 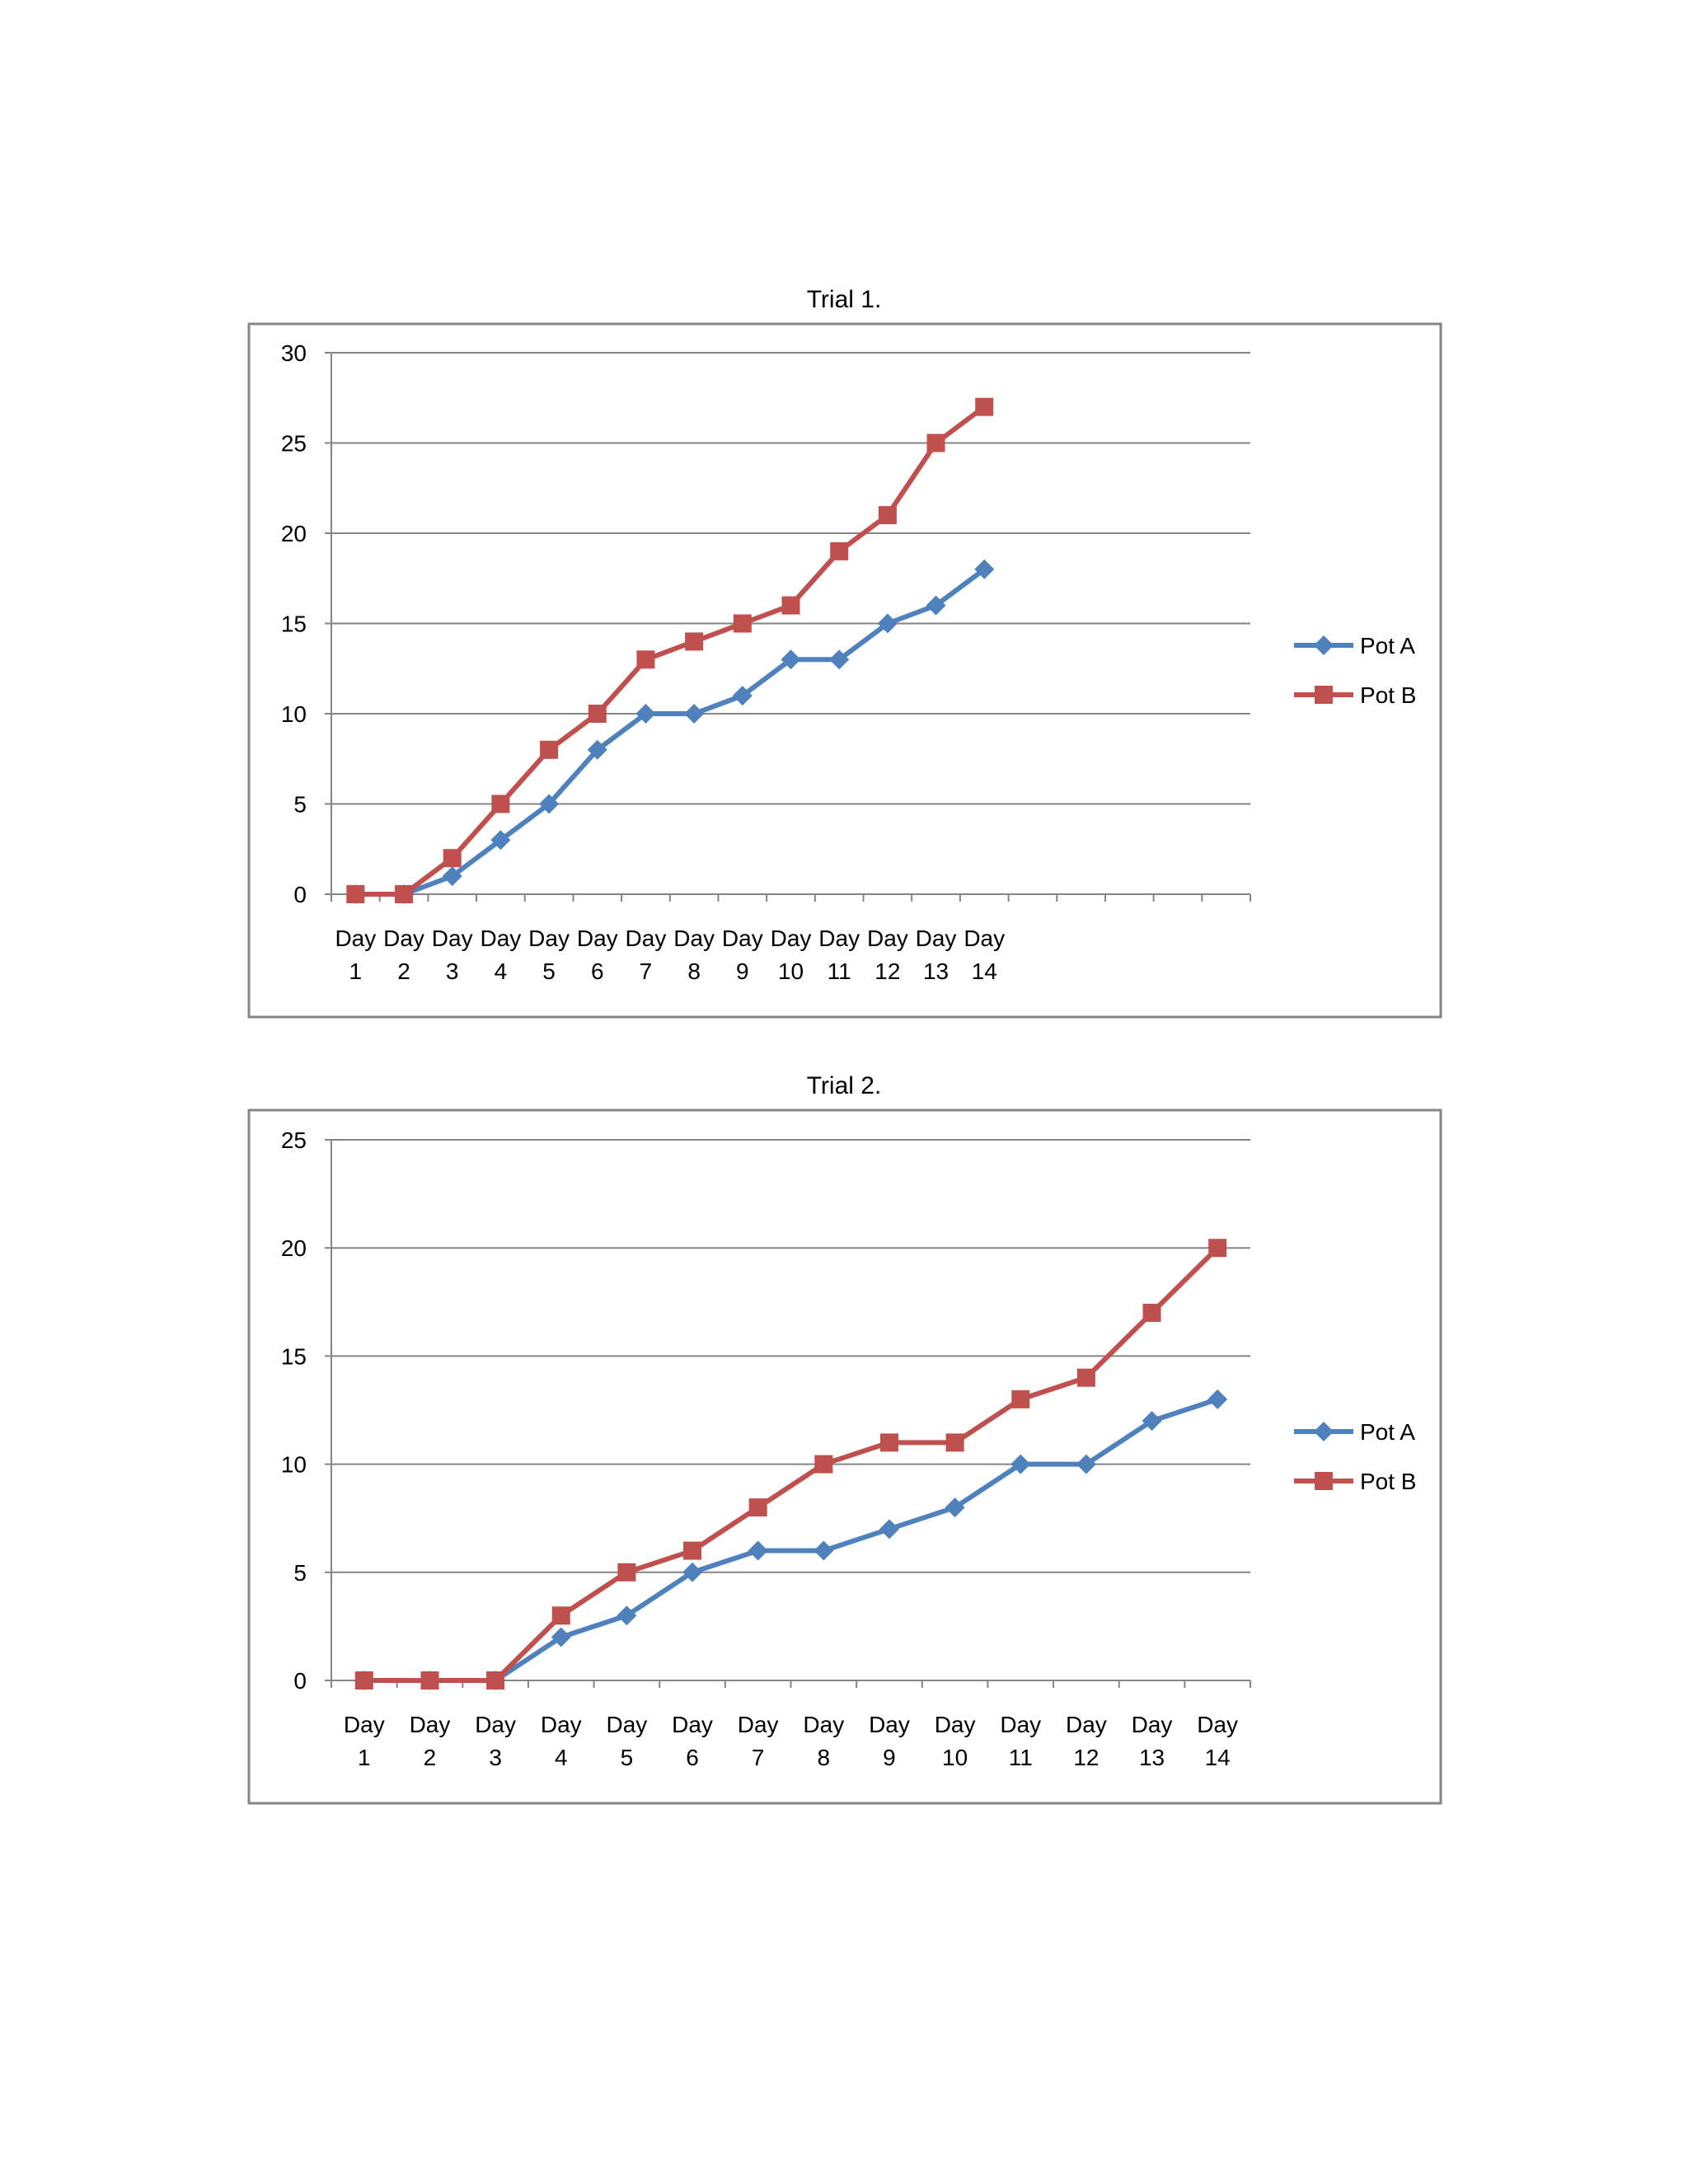 What do you see at coordinates (294, 1465) in the screenshot?
I see `y-tick-label: 10` at bounding box center [294, 1465].